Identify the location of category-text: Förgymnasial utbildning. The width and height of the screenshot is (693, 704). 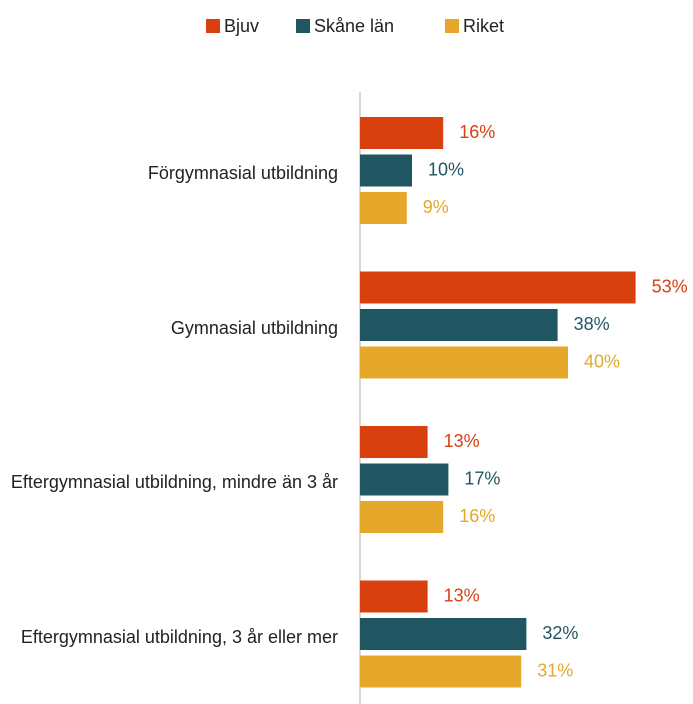
(242, 173).